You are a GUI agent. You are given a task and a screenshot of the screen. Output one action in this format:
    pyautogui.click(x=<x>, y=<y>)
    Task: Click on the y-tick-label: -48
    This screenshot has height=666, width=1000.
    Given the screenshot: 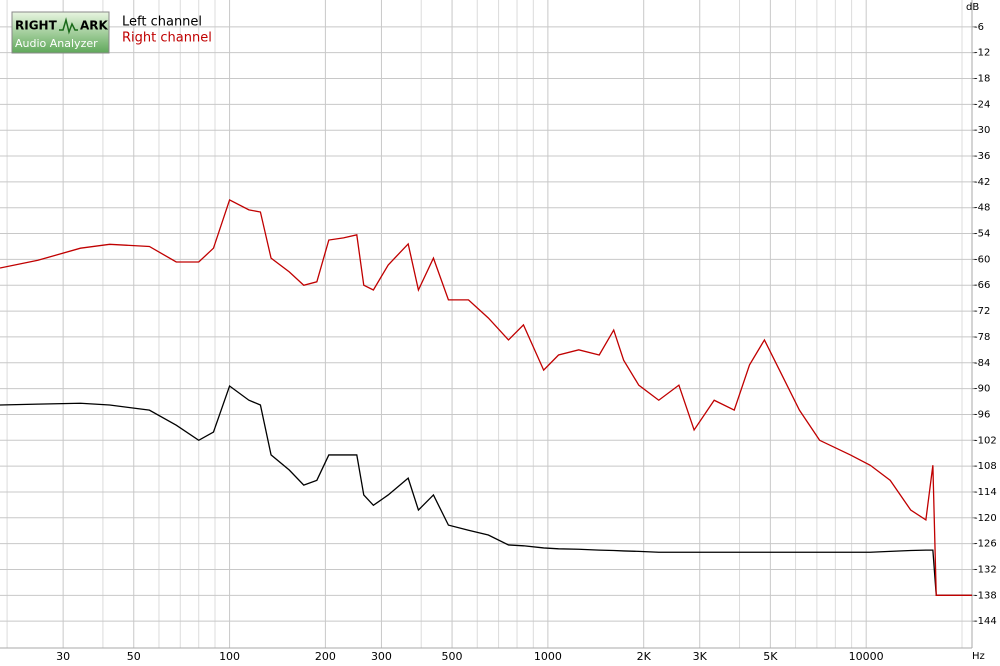 What is the action you would take?
    pyautogui.click(x=982, y=208)
    